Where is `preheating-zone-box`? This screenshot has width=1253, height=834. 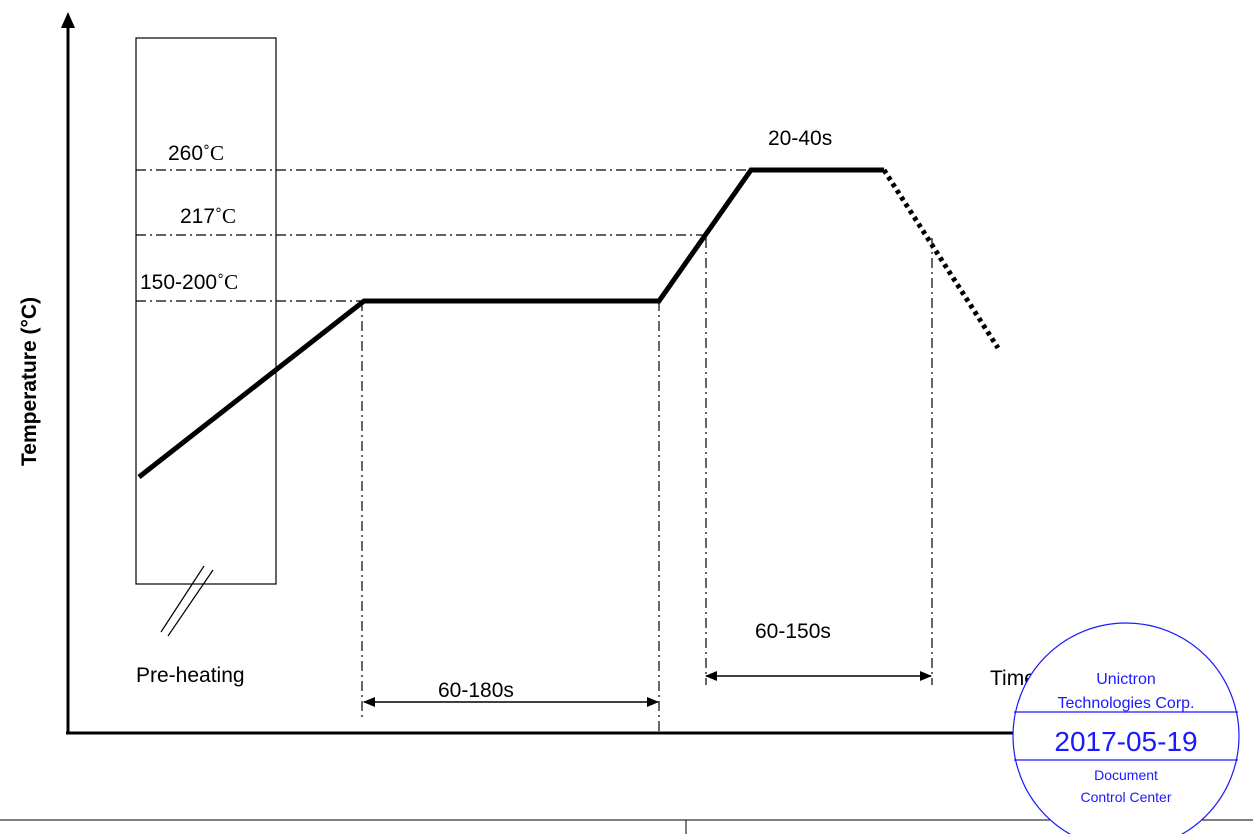
preheating-zone-box is located at coordinates (206, 311).